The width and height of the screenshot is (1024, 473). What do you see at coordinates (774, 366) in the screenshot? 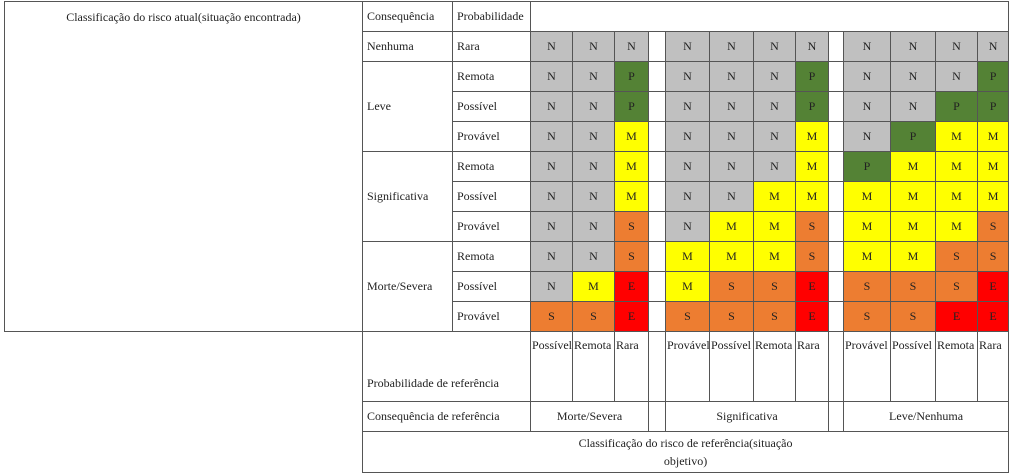
I see `reference-probability: Remota` at bounding box center [774, 366].